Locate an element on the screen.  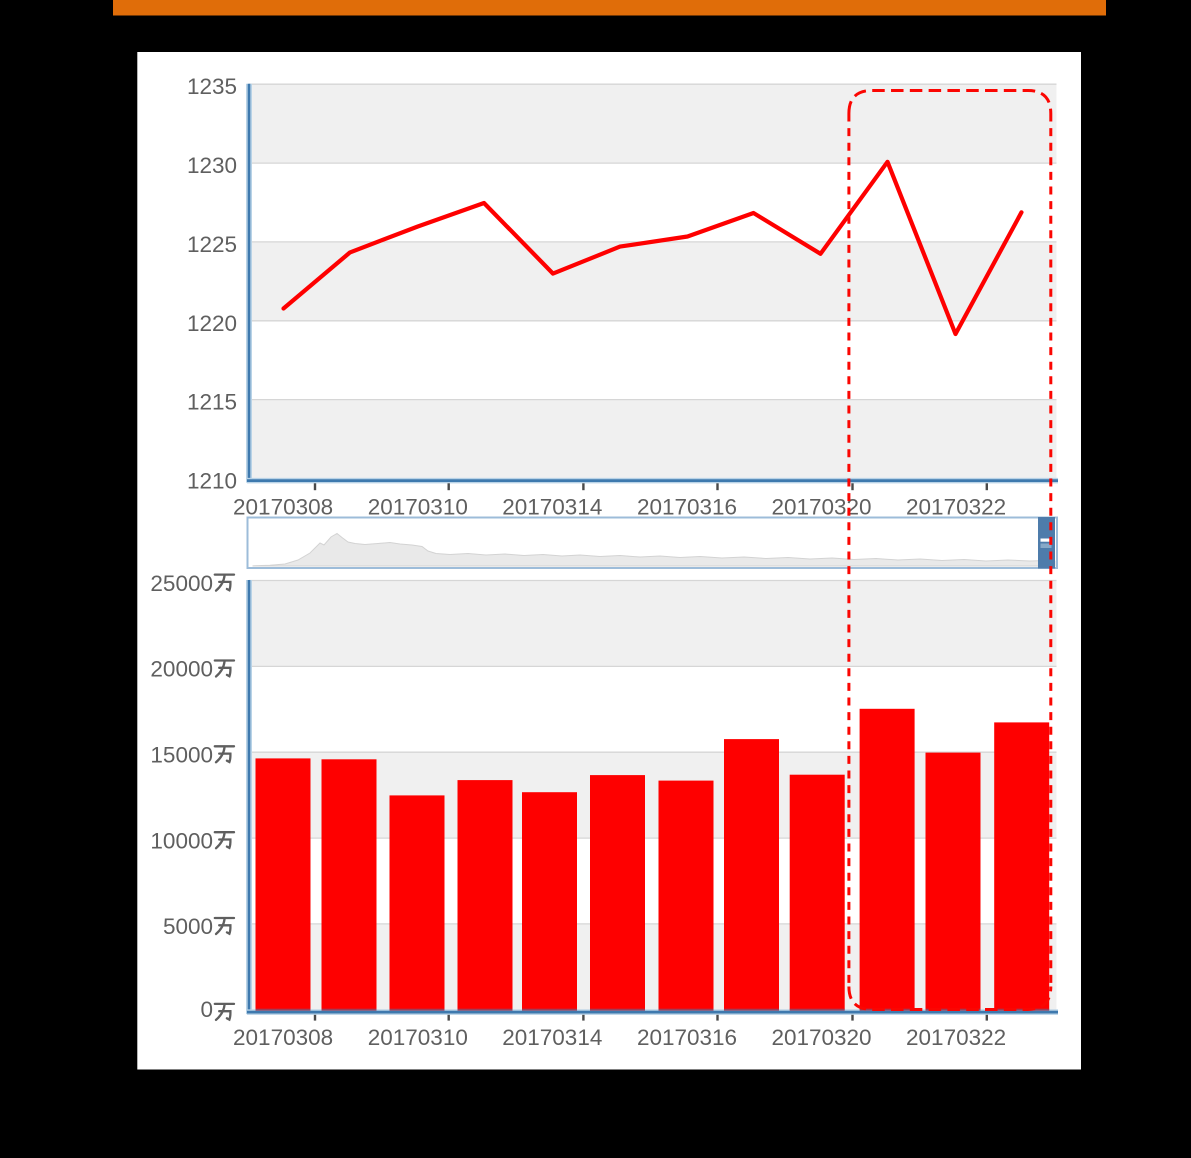
svg-text: 5000 is located at coordinates (188, 926).